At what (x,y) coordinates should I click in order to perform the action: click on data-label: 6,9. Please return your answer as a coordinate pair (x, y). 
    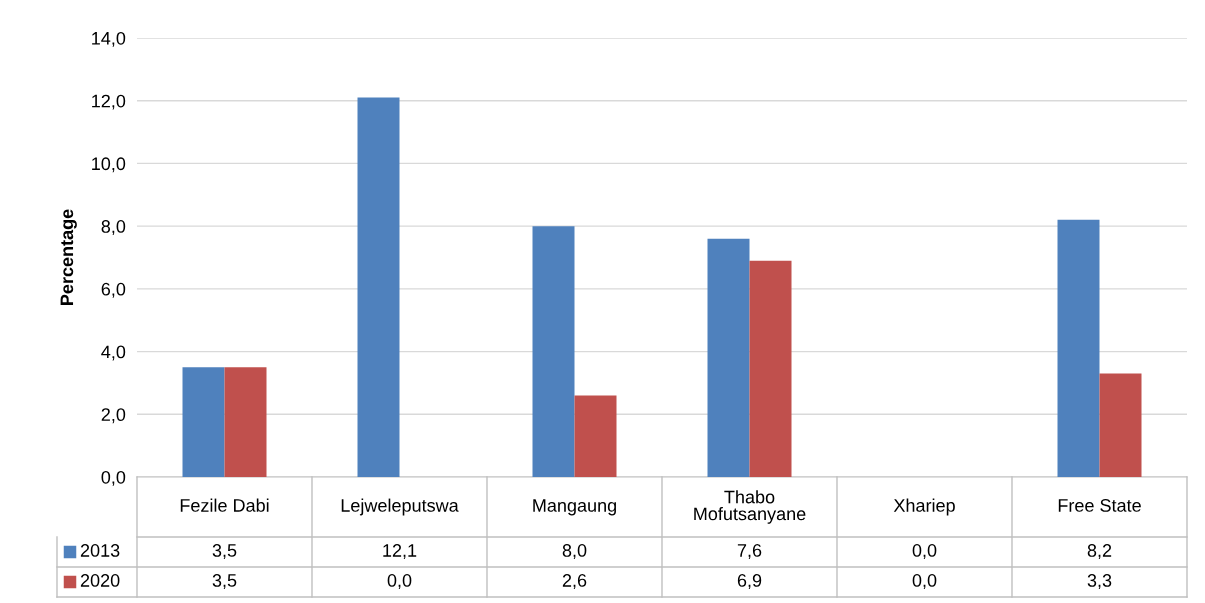
    Looking at the image, I should click on (749, 581).